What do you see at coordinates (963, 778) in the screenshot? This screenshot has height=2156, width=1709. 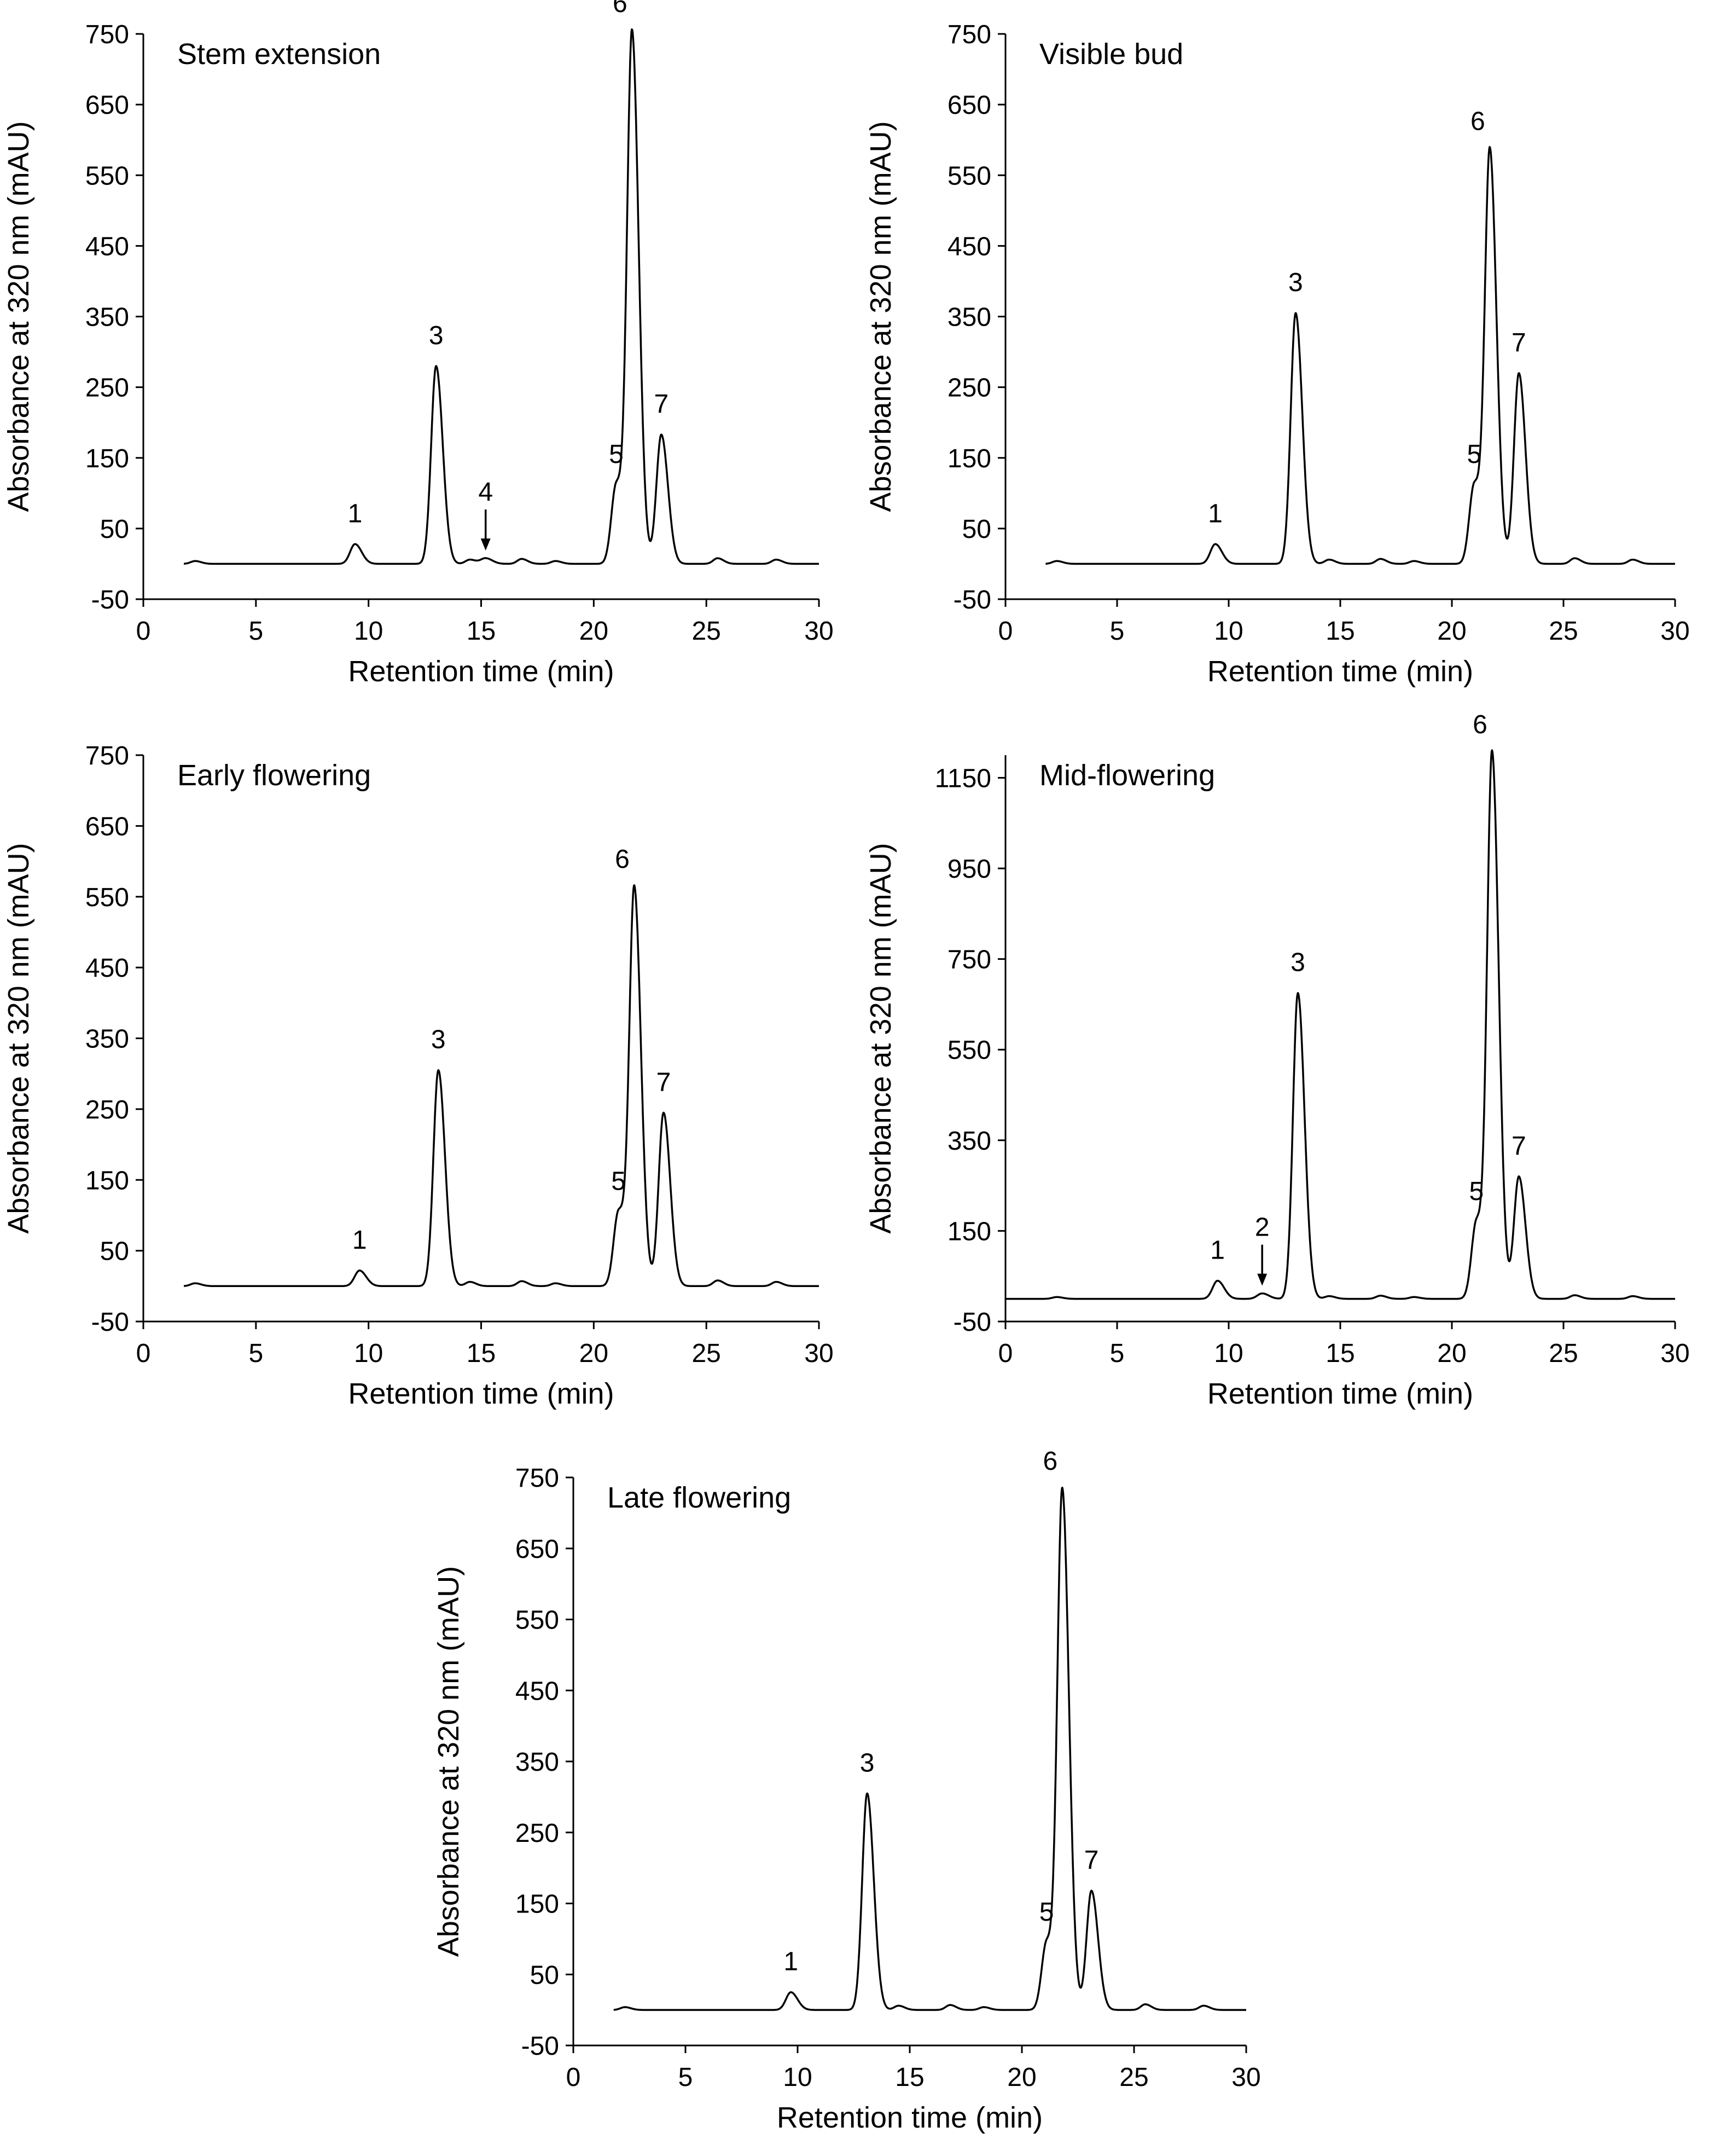 I see `y-tick-label: 1150` at bounding box center [963, 778].